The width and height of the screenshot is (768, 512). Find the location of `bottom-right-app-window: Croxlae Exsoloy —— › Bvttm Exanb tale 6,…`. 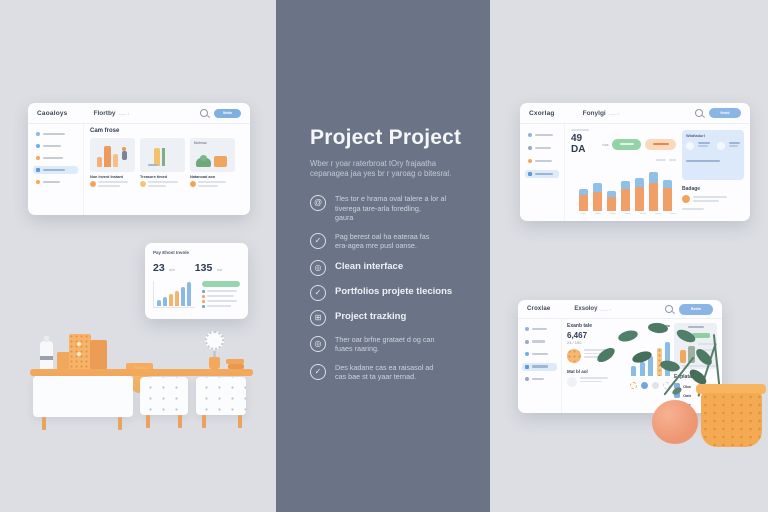

bottom-right-app-window: Croxlae Exsoloy —— › Bvttm Exanb tale 6,… is located at coordinates (620, 356).